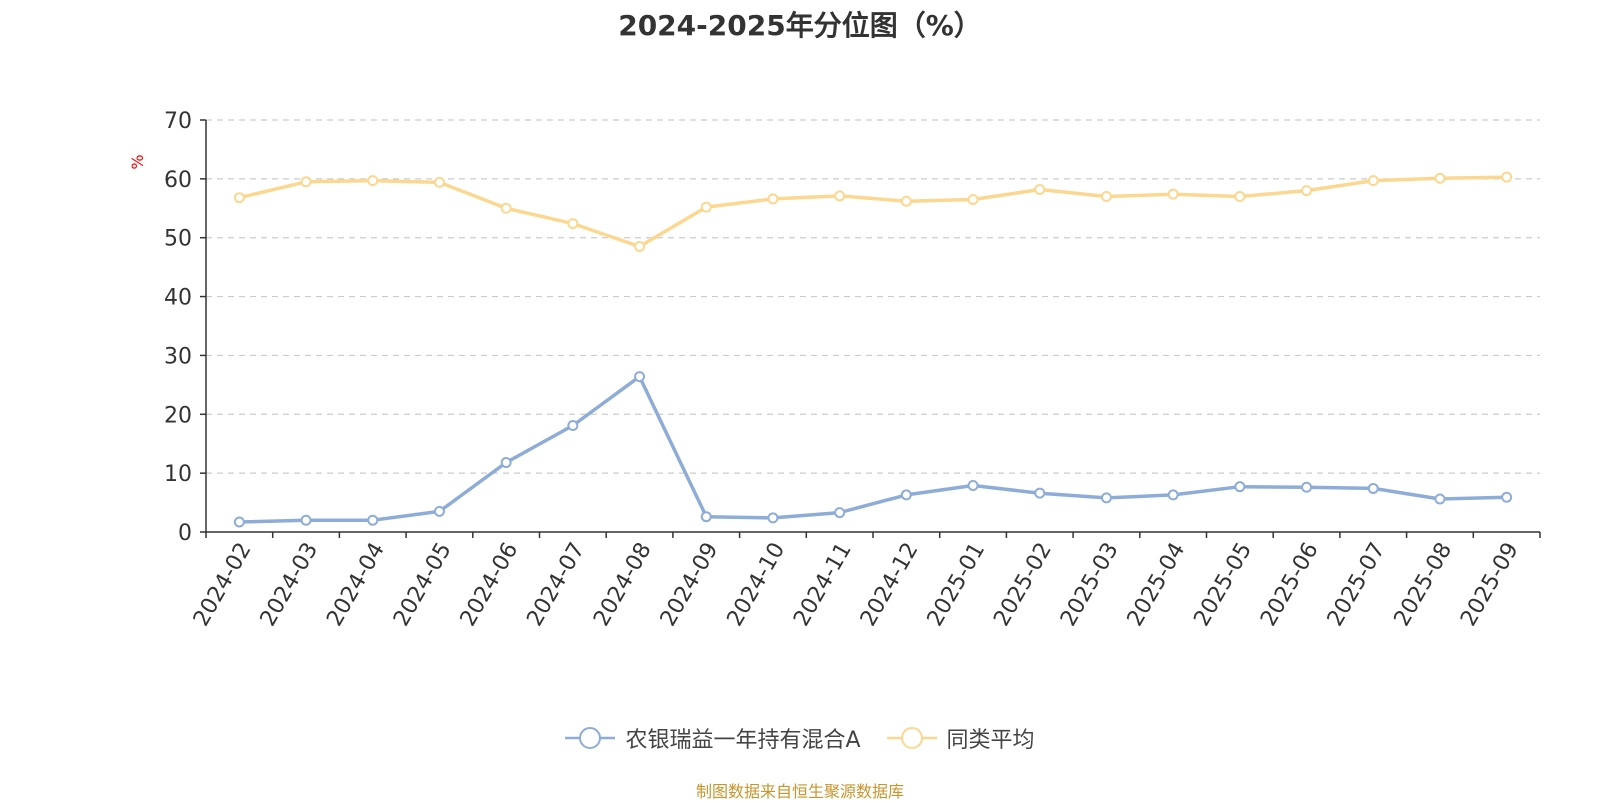 The image size is (1600, 802). I want to click on x-tick-label: 2024-04, so click(356, 585).